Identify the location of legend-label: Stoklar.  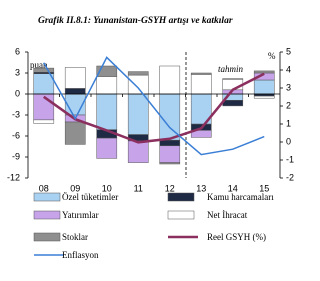
(75, 237).